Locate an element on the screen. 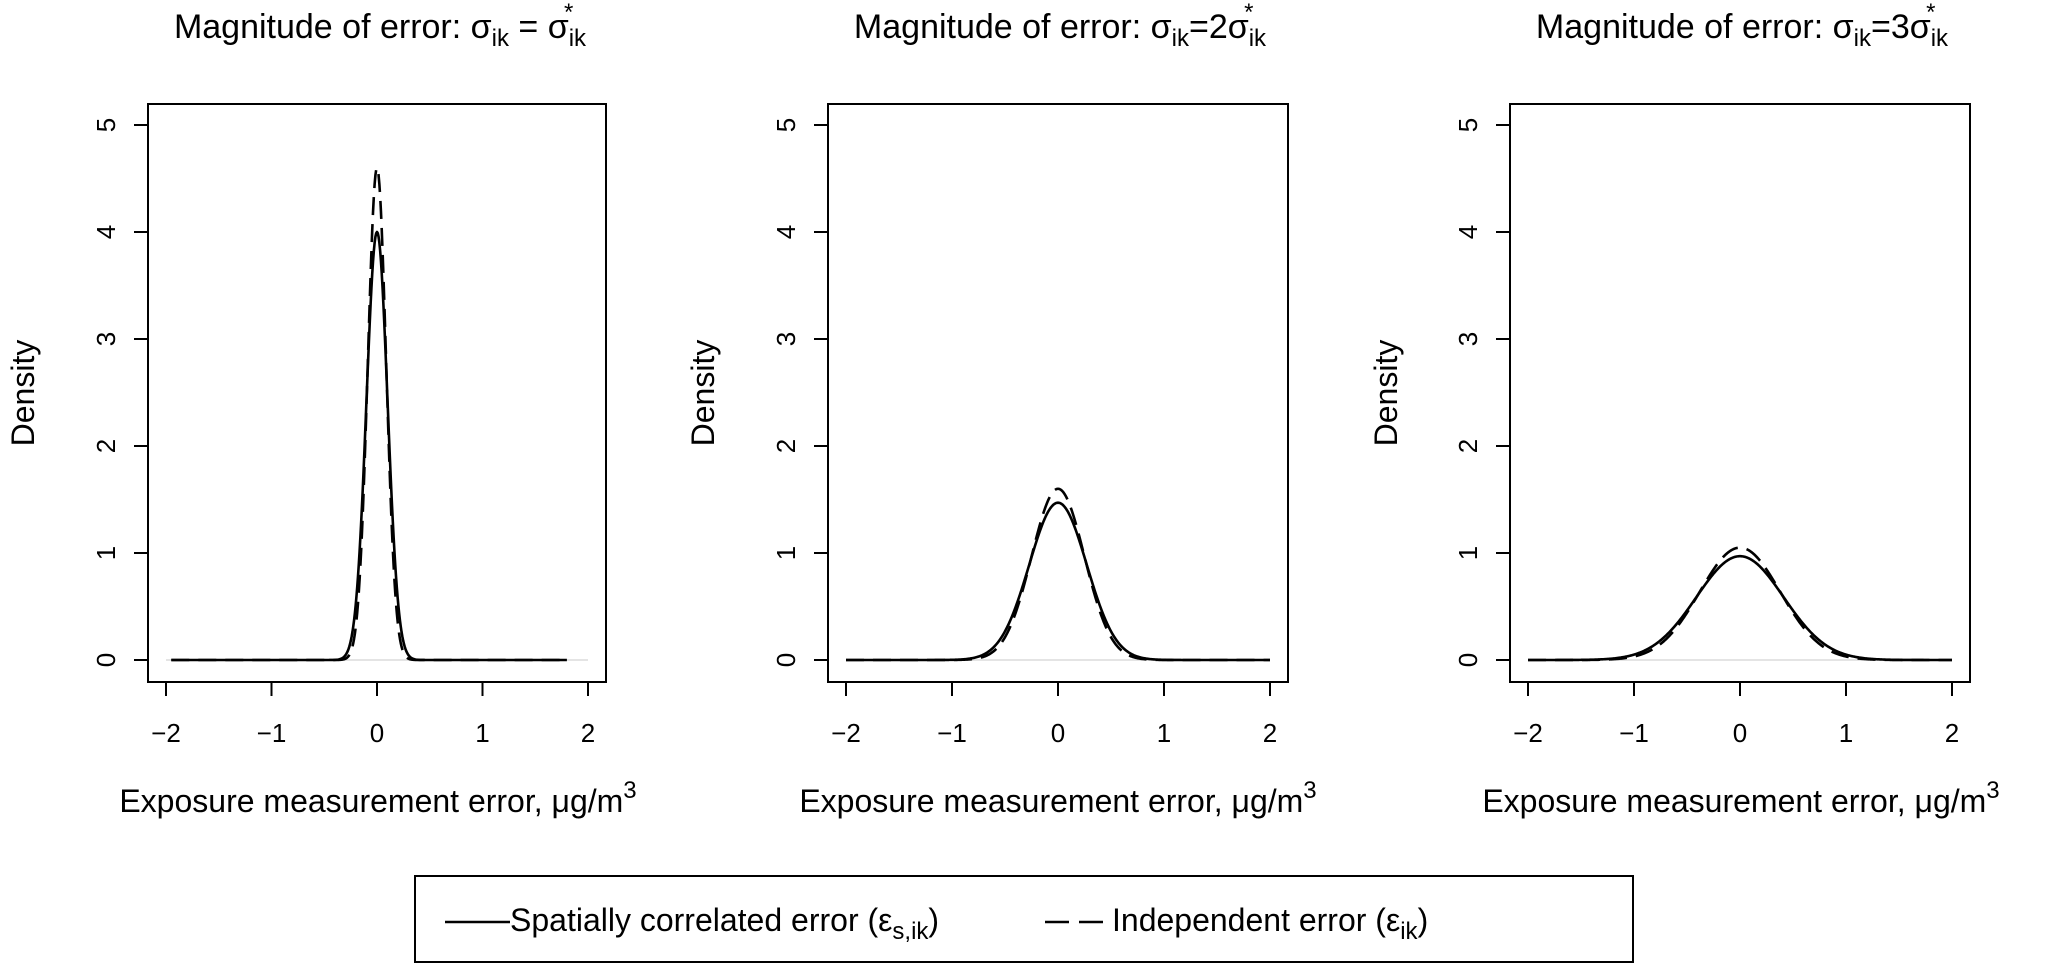  panel-title: Magnitude of error: σik=2σik* is located at coordinates (1060, 26).